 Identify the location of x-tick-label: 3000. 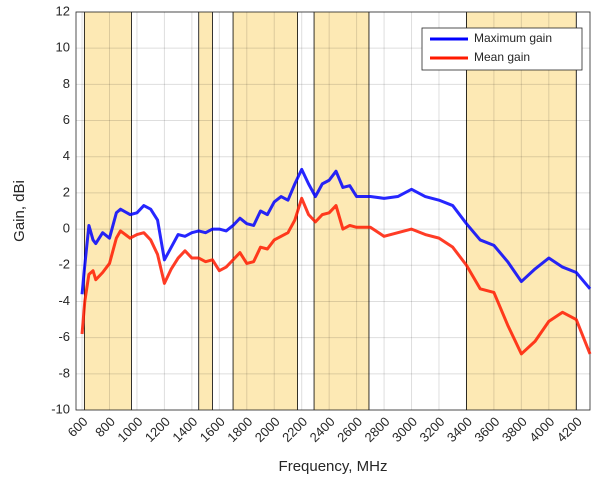
(404, 429).